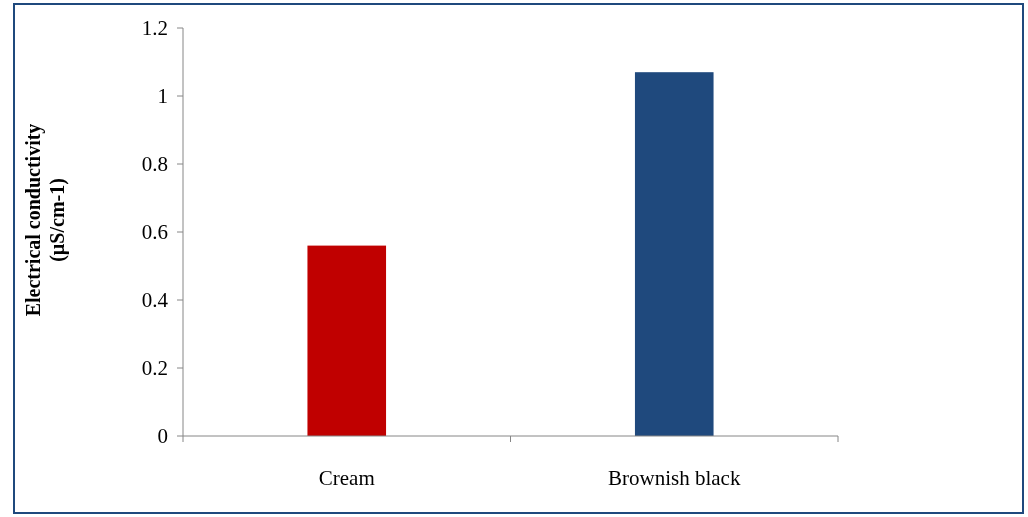 This screenshot has width=1028, height=517. What do you see at coordinates (162, 96) in the screenshot?
I see `y-tick-label: 1` at bounding box center [162, 96].